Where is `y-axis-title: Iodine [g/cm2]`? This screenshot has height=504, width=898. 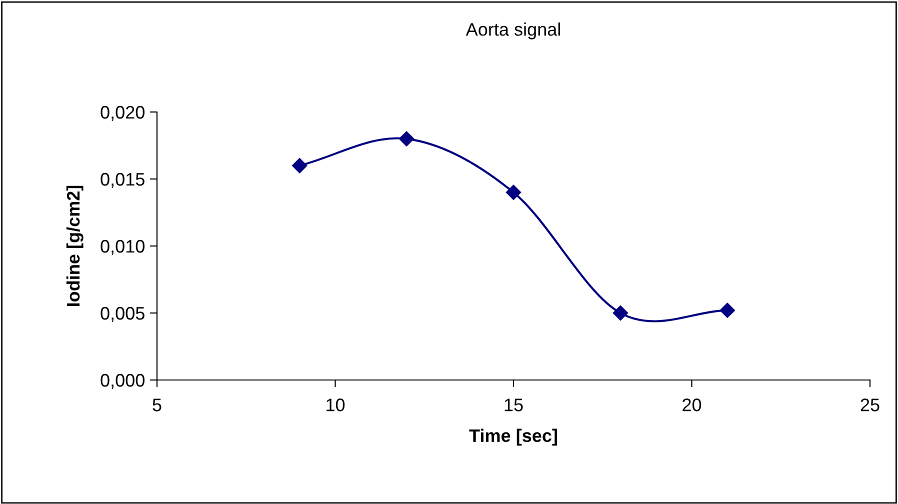 y-axis-title: Iodine [g/cm2] is located at coordinates (75, 246).